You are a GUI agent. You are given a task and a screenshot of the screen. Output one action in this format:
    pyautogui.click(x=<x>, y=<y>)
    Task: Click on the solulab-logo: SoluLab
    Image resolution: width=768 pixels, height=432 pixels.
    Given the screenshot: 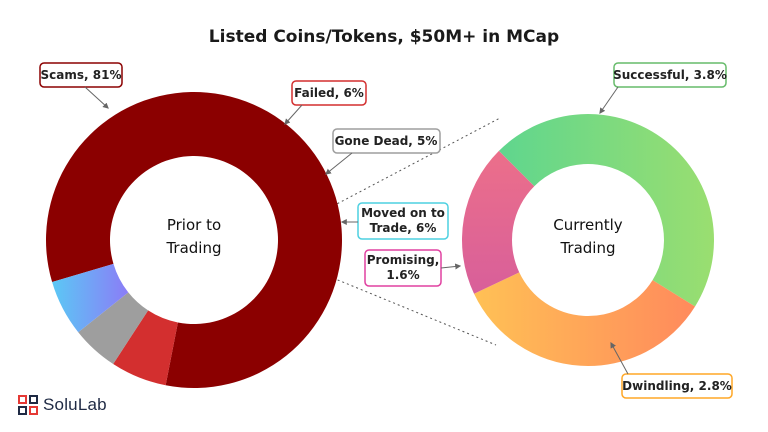 What is the action you would take?
    pyautogui.click(x=62, y=405)
    